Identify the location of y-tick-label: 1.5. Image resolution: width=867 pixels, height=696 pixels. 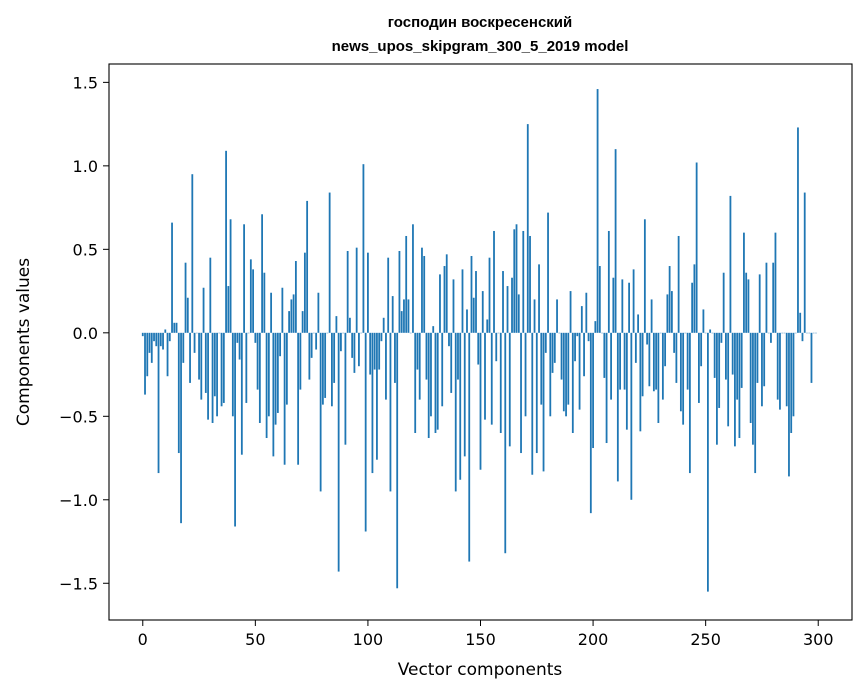
(85, 82).